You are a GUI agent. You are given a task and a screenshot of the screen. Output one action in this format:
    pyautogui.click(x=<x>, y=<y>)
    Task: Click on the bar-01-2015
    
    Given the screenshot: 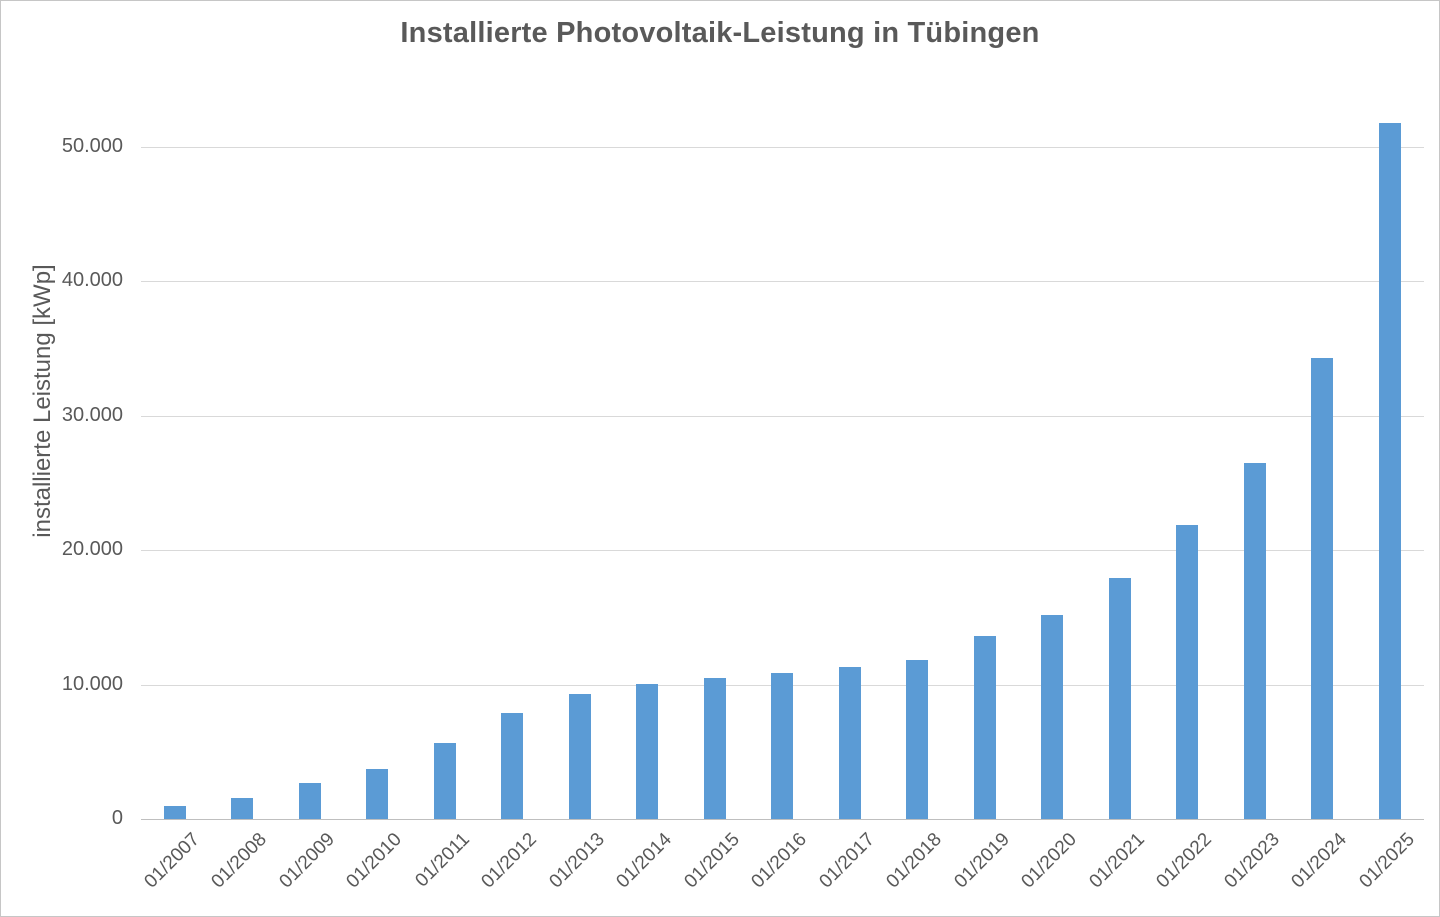 What is the action you would take?
    pyautogui.click(x=715, y=748)
    